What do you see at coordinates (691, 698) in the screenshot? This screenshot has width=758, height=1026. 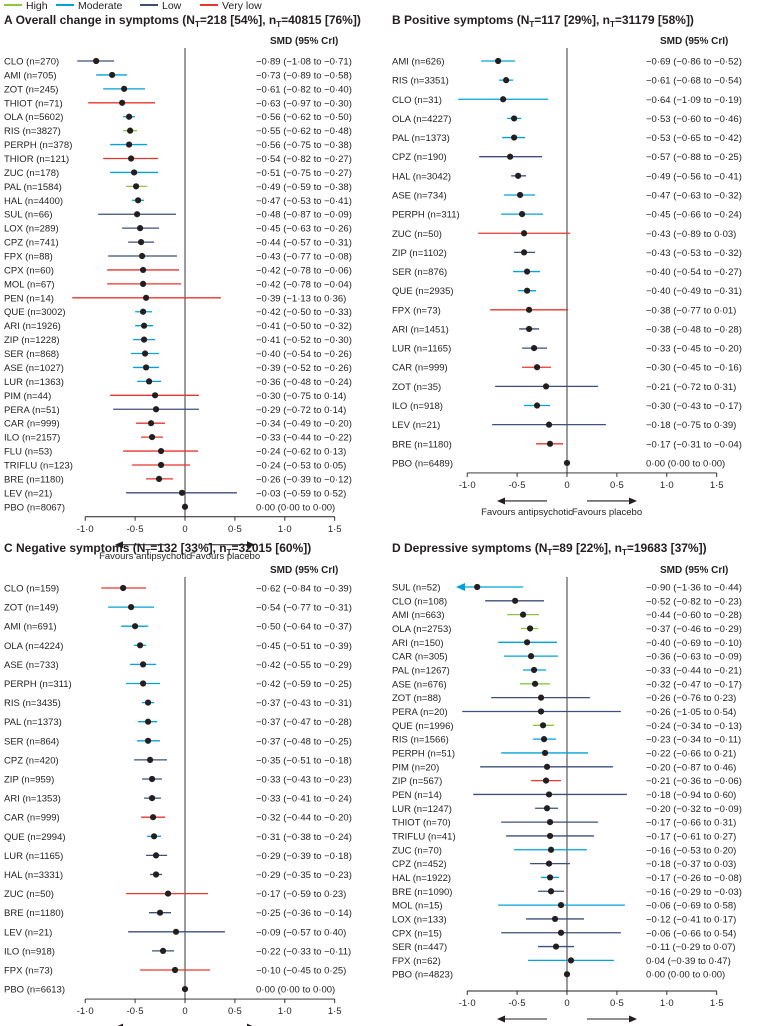 I see `ci-value: −0·26 (−0·76 to 0·23)` at bounding box center [691, 698].